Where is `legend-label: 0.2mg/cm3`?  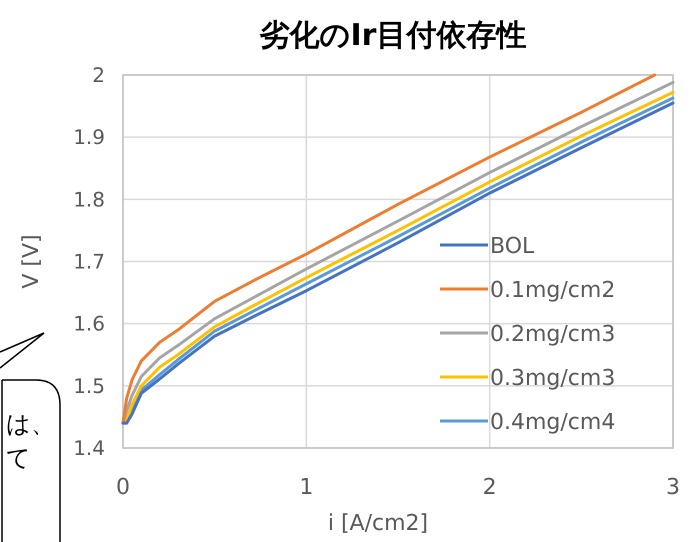 legend-label: 0.2mg/cm3 is located at coordinates (553, 334).